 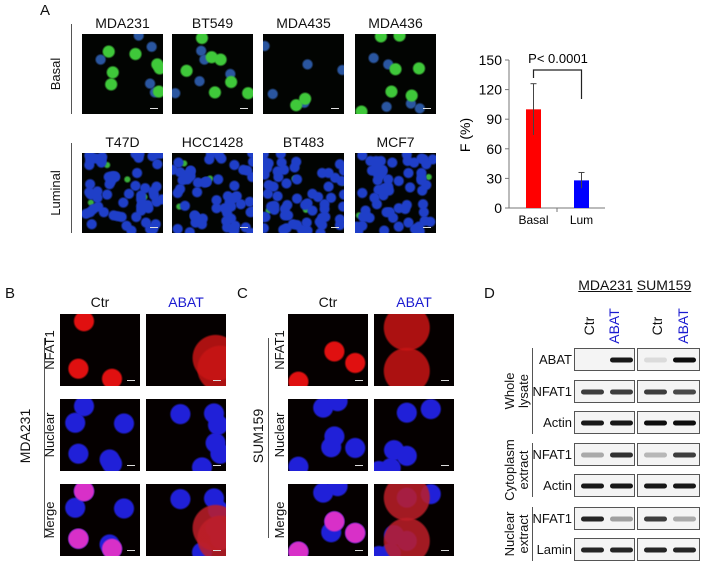 What do you see at coordinates (498, 208) in the screenshot?
I see `y-tick-label: 0` at bounding box center [498, 208].